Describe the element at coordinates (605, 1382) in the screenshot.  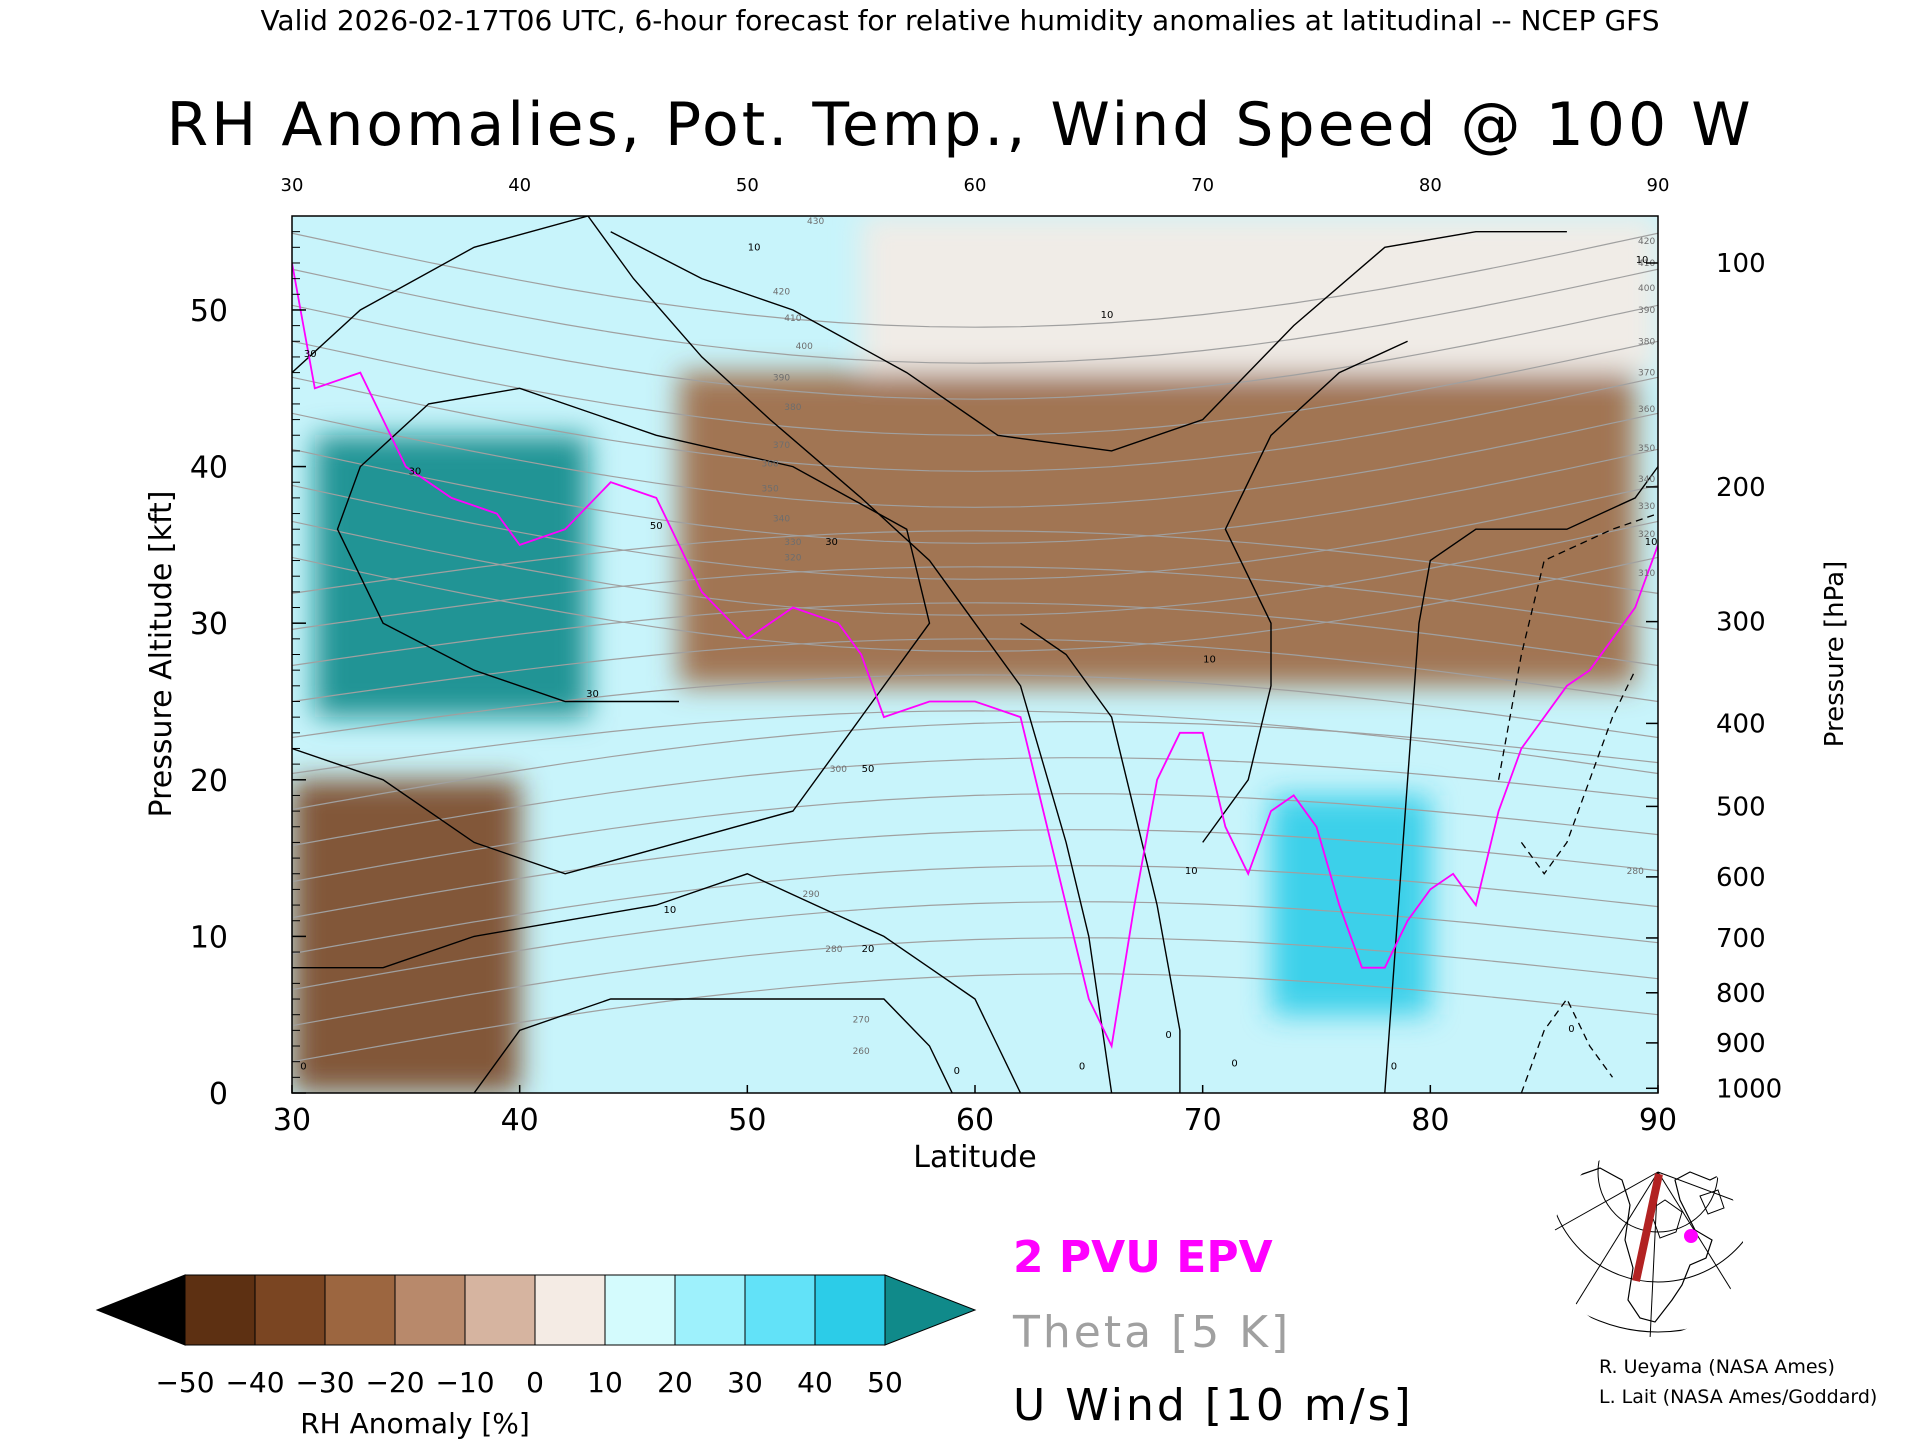
I see `colorbar-tick-label: 10` at that location.